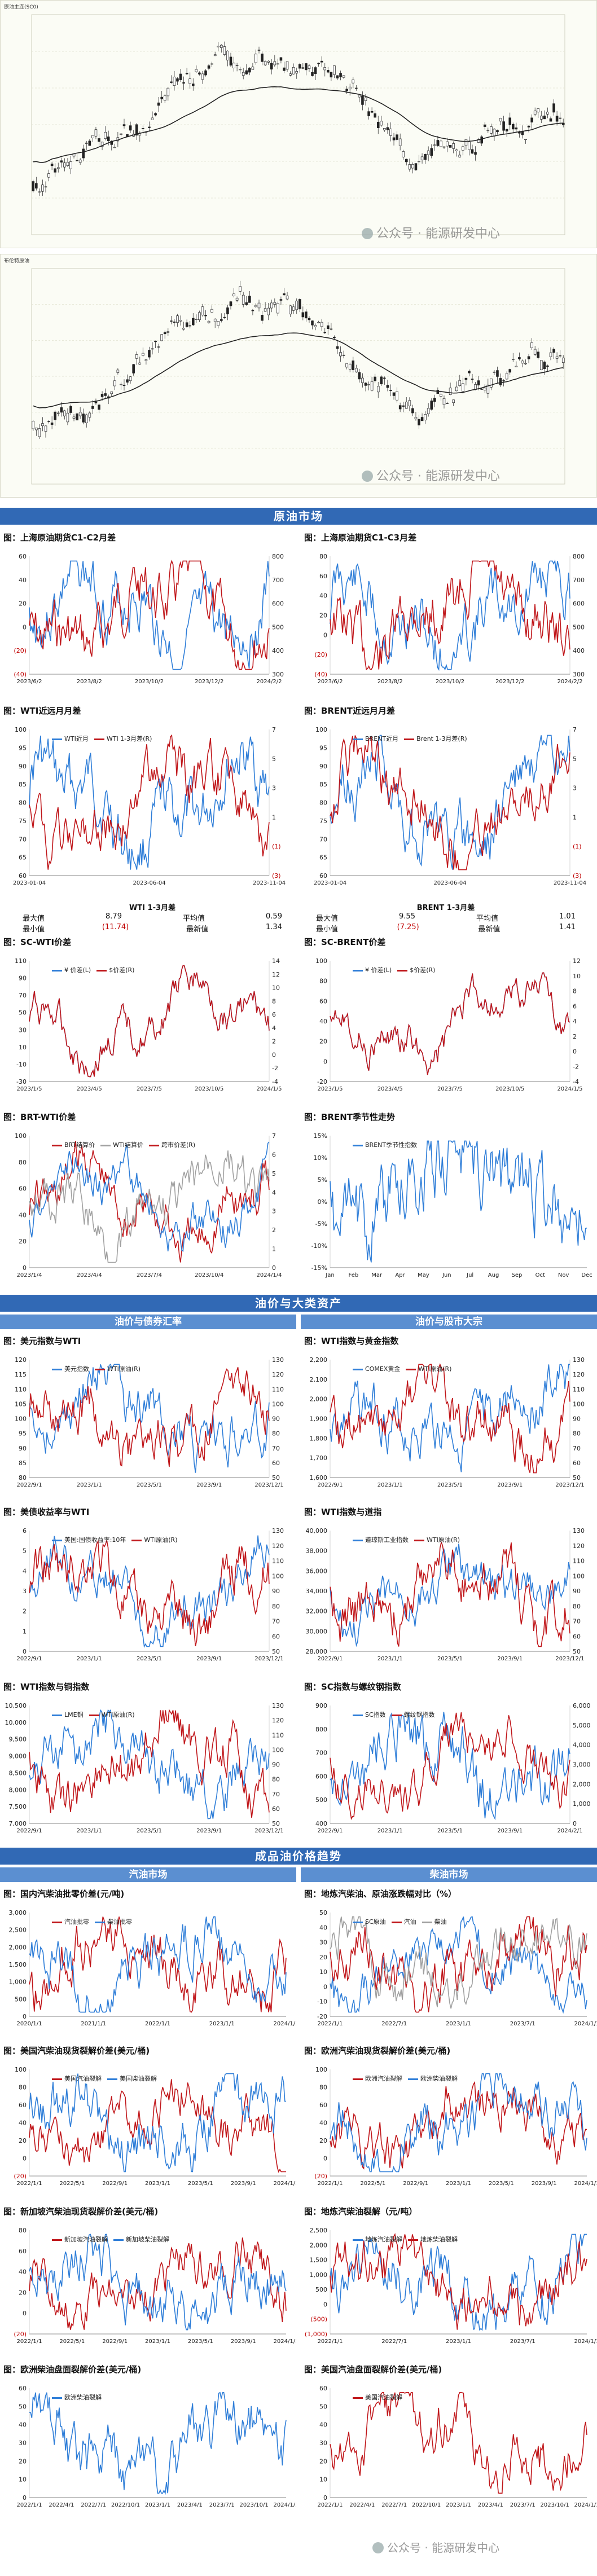 Image resolution: width=597 pixels, height=2576 pixels. What do you see at coordinates (96, 1368) in the screenshot?
I see `chart-legend: 美元指数 WTI原油(R)` at bounding box center [96, 1368].